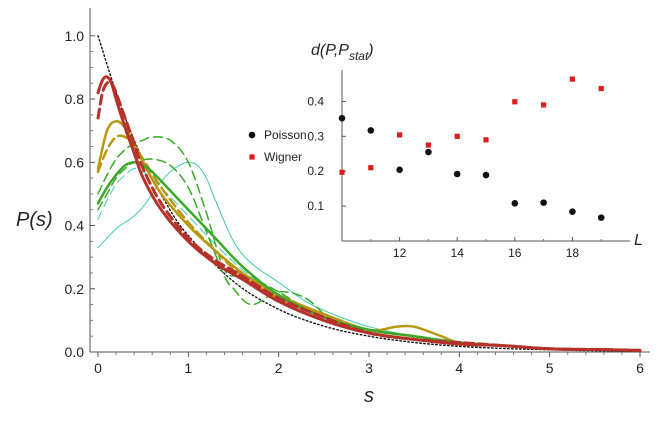 The image size is (664, 437). I want to click on y-axis-label: P(s), so click(34, 220).